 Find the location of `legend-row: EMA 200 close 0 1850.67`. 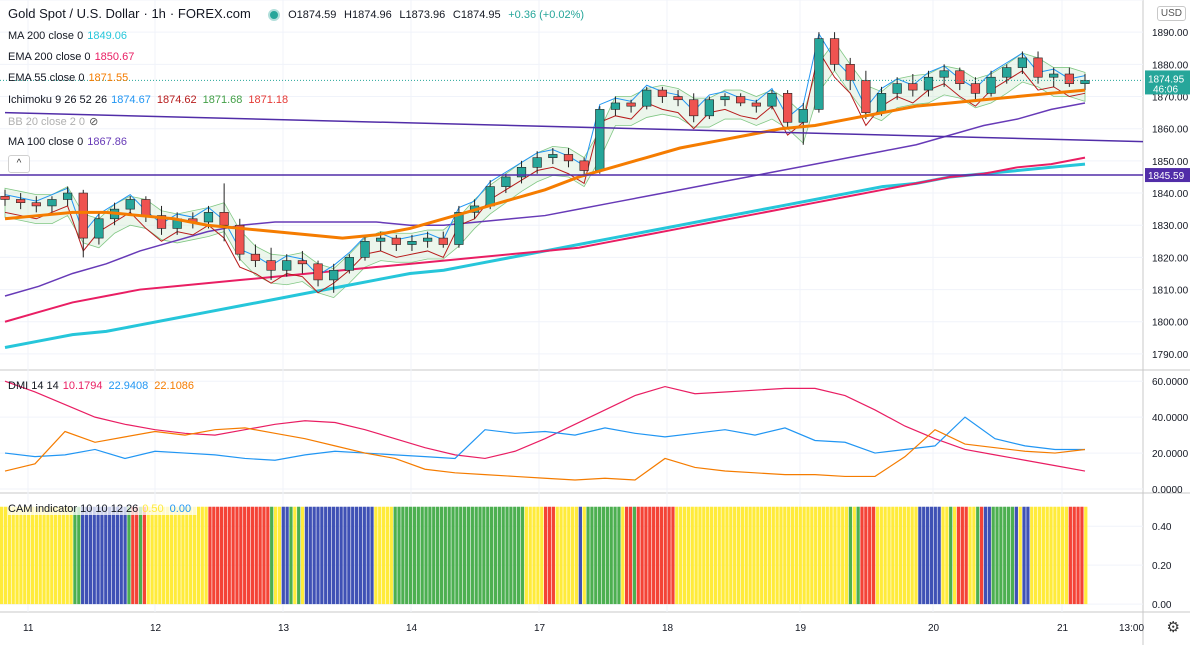

legend-row: EMA 200 close 0 1850.67 is located at coordinates (74, 57).